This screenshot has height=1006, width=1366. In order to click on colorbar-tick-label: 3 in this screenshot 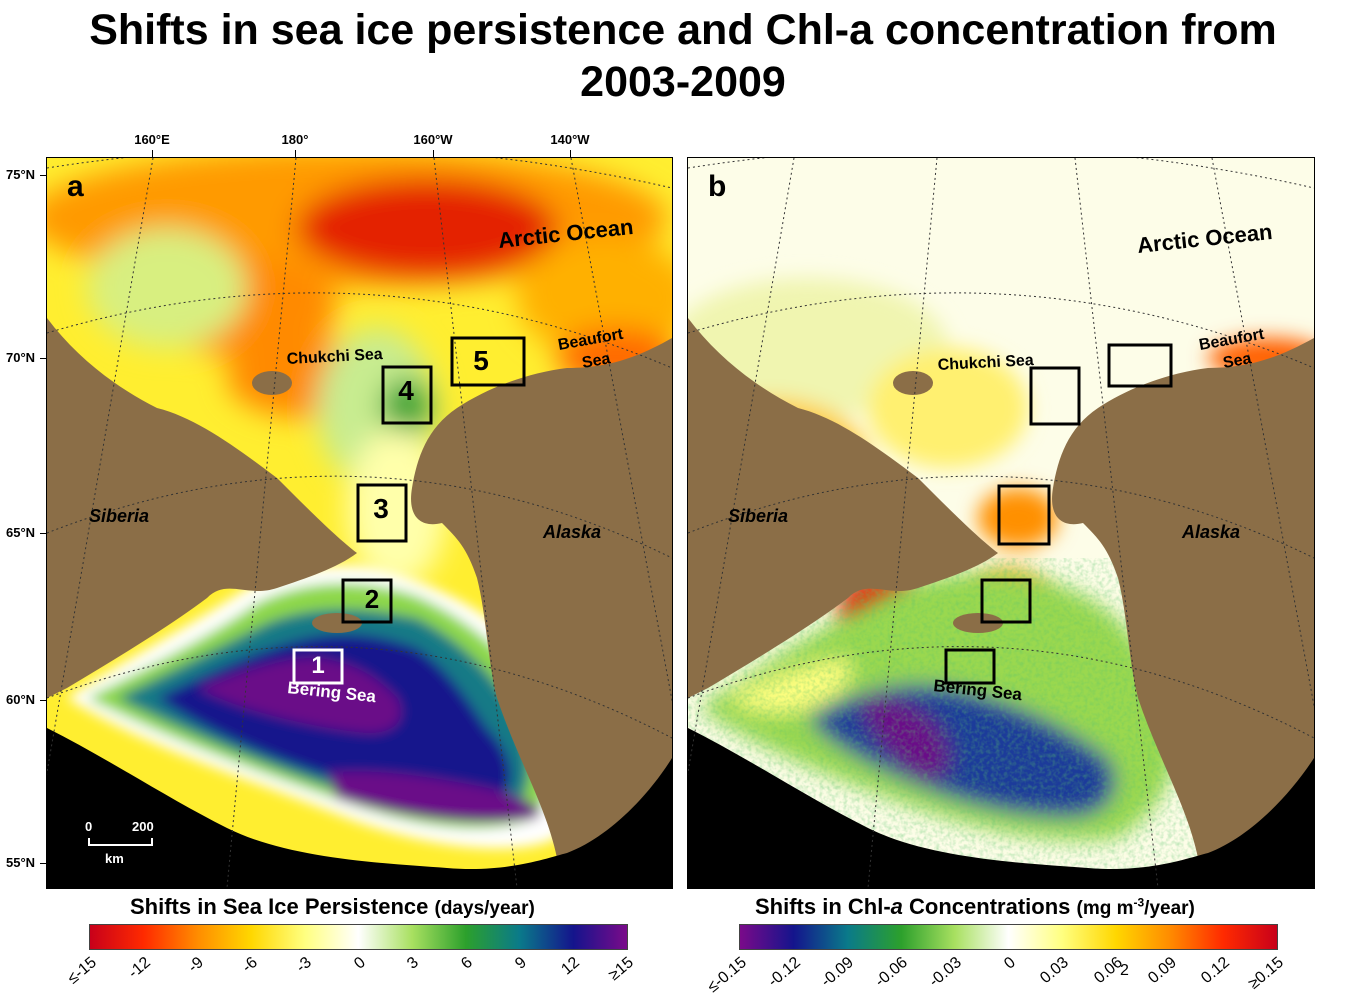, I will do `click(413, 963)`.